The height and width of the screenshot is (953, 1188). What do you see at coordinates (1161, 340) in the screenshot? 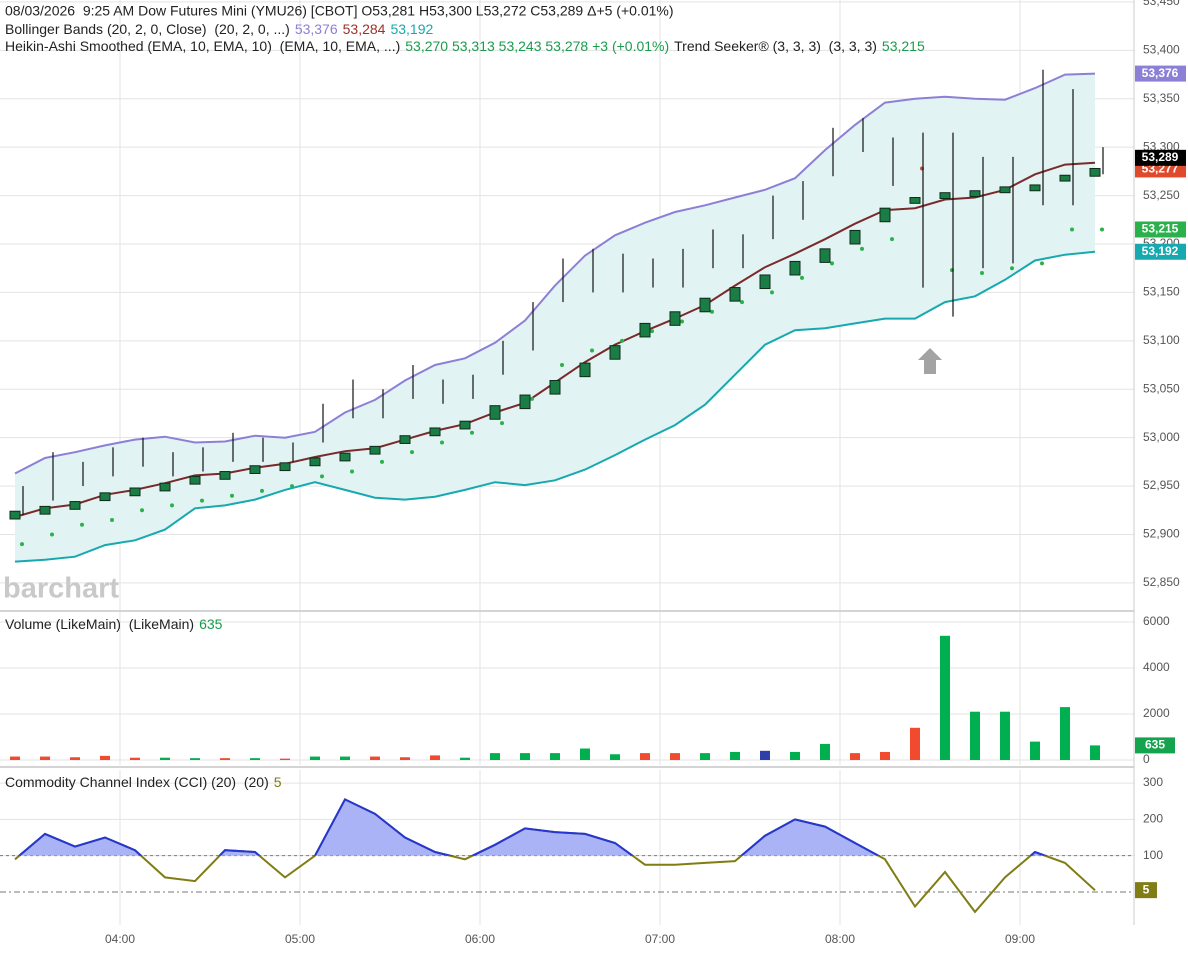
I see `y-tick-label: 53,100` at bounding box center [1161, 340].